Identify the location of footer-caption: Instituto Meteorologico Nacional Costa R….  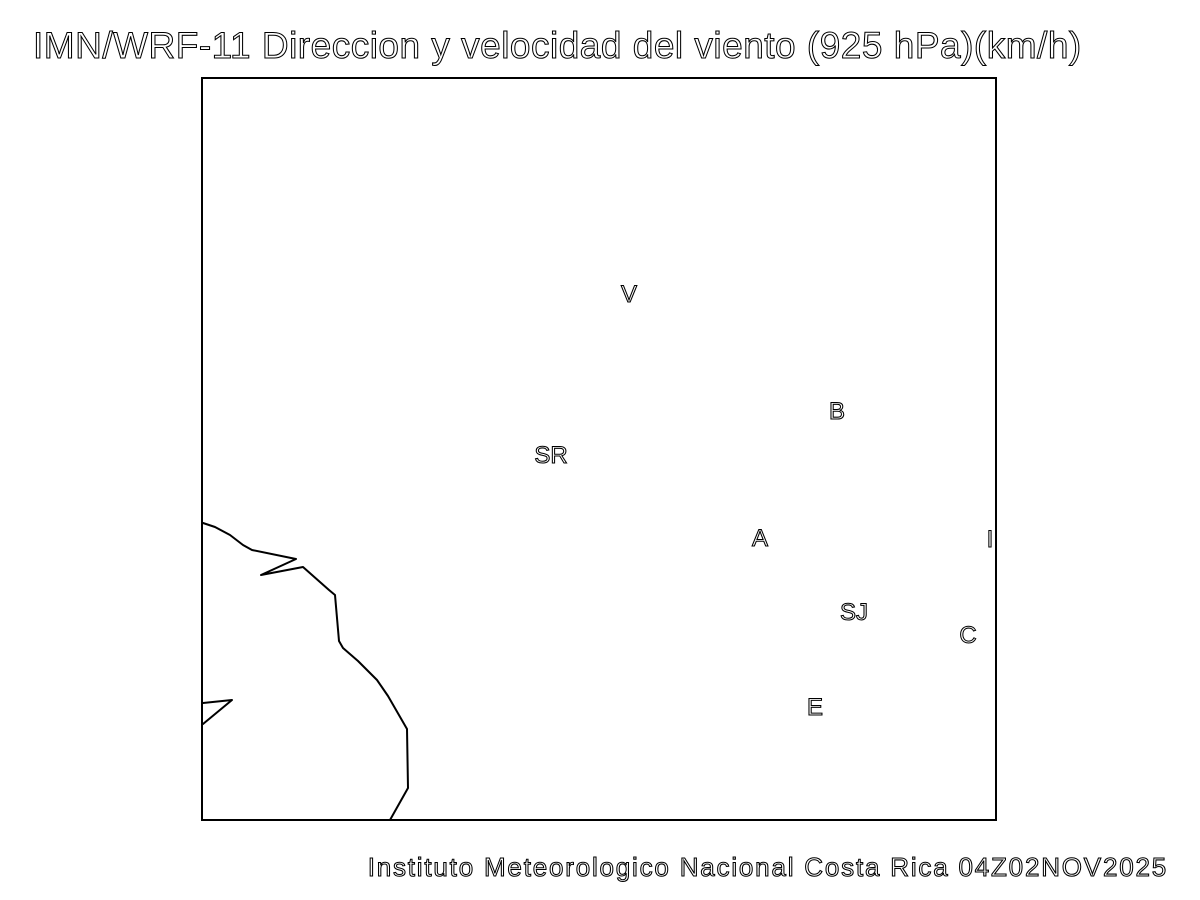
(767, 867).